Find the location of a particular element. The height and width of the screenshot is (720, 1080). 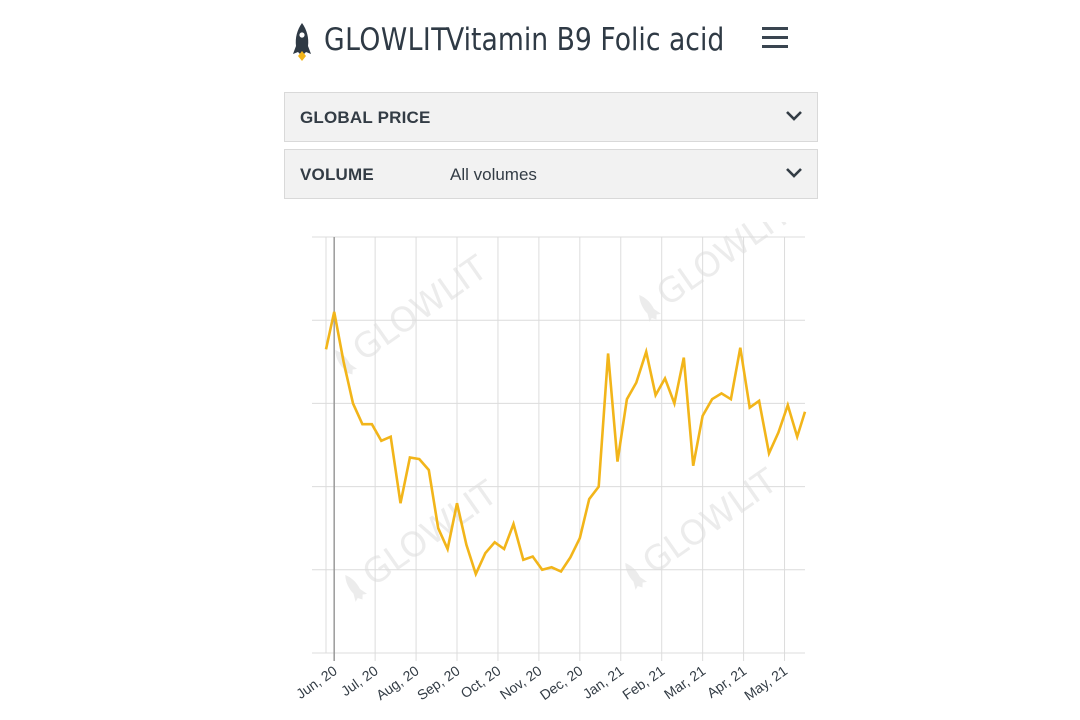

volume-dropdown: VOLUME All volumes is located at coordinates (551, 174).